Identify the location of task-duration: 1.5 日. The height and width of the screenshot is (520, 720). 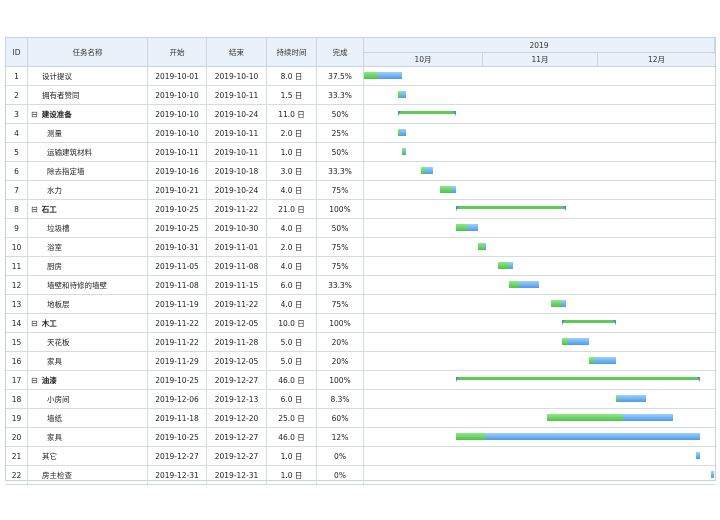
(292, 95).